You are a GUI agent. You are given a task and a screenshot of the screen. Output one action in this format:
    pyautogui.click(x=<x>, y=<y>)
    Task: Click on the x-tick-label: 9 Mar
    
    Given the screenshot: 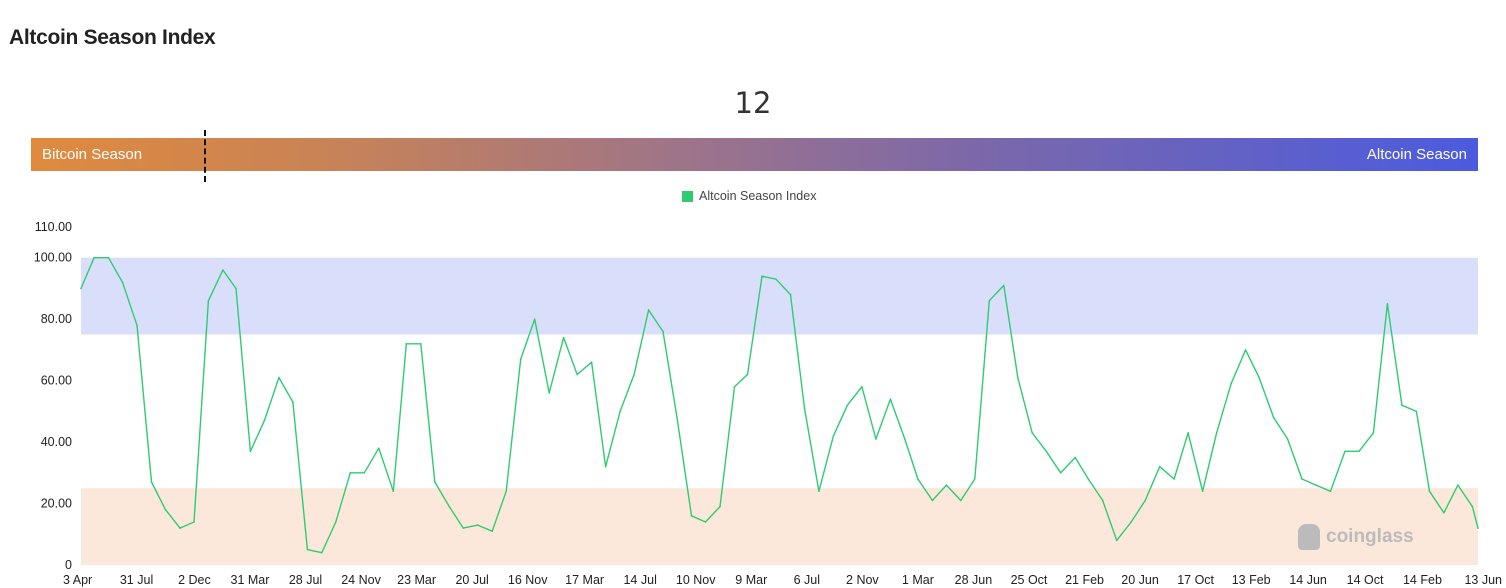 What is the action you would take?
    pyautogui.click(x=751, y=580)
    